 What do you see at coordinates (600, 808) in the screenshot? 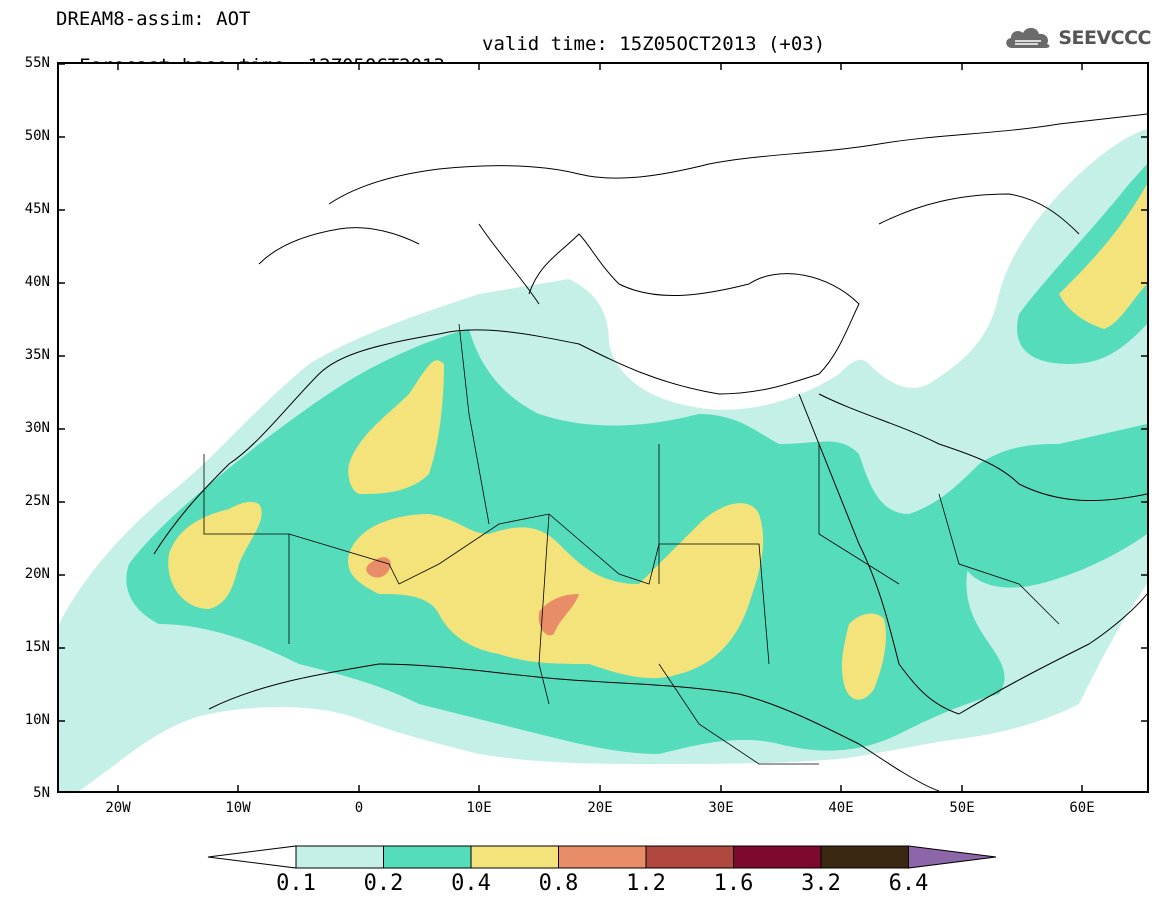
I see `lon-label: 20E` at bounding box center [600, 808].